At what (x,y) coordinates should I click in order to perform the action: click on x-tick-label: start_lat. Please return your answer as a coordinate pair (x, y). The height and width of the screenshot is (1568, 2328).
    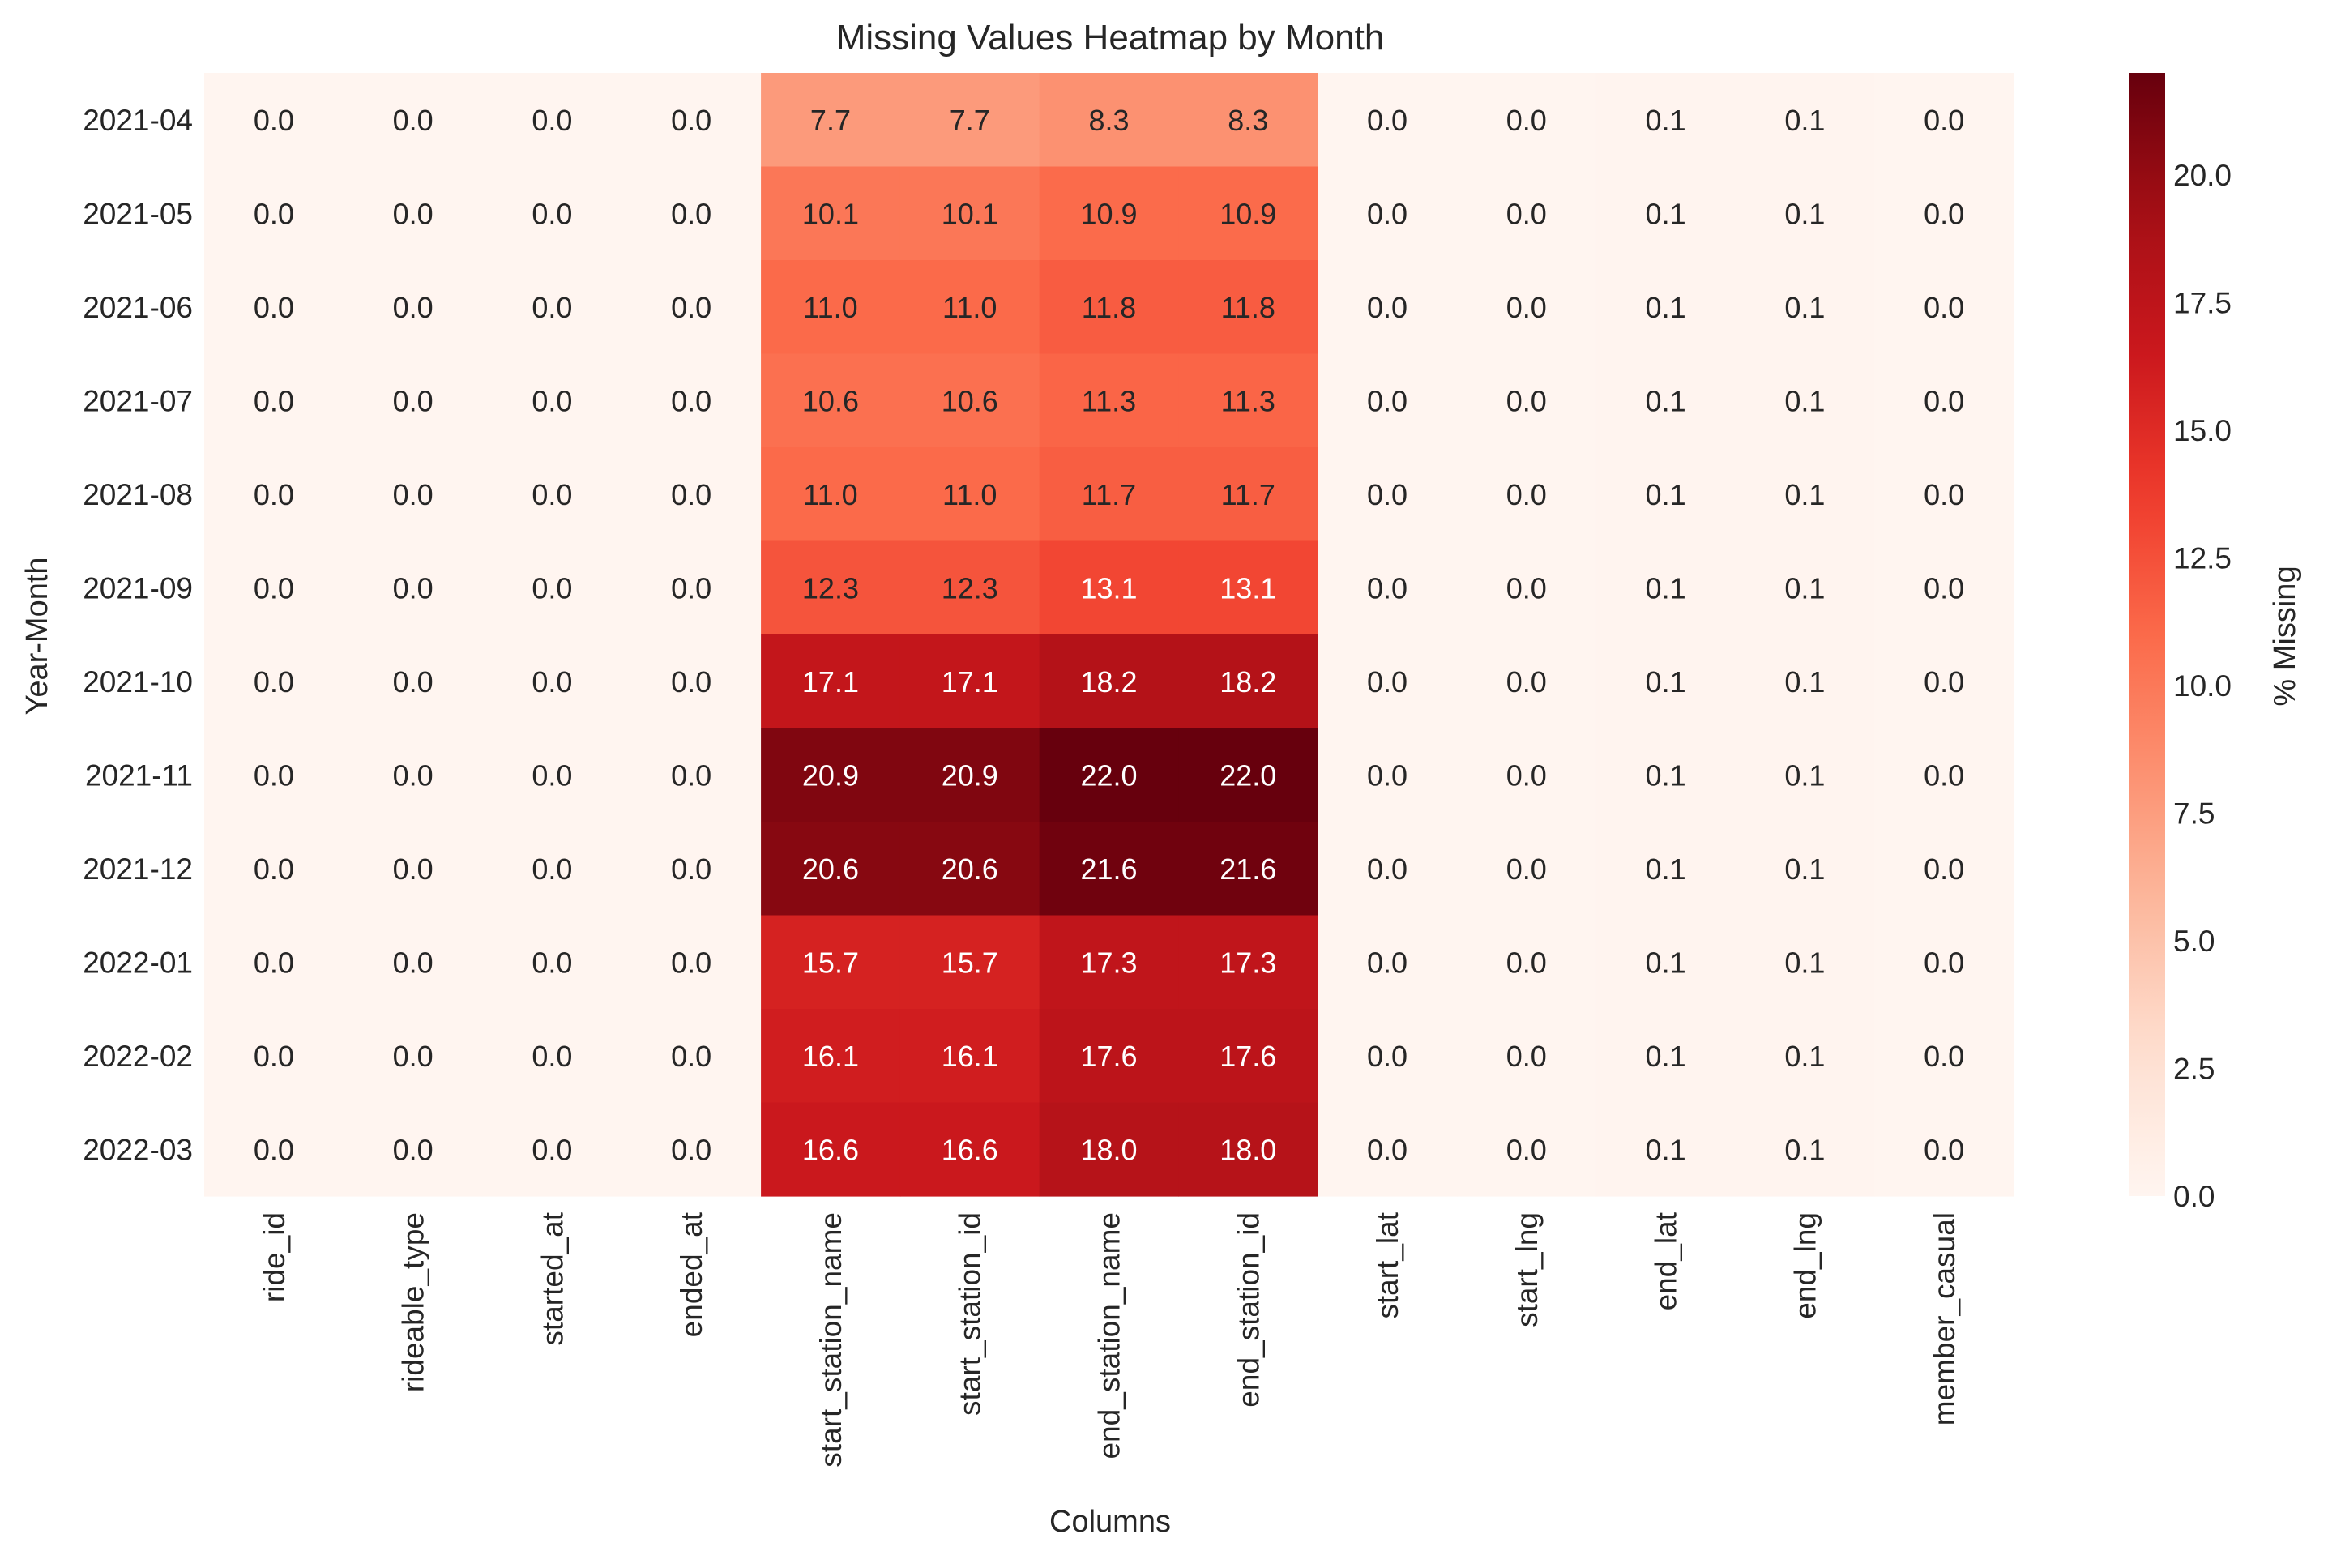
    Looking at the image, I should click on (1387, 1264).